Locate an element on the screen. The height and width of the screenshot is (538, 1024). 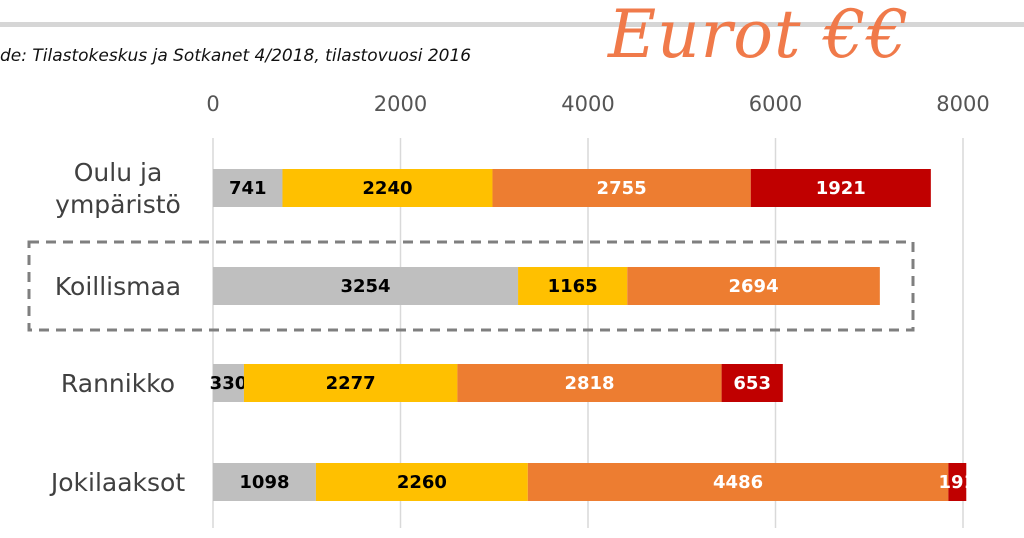
data-label: 2755 is located at coordinates (622, 188).